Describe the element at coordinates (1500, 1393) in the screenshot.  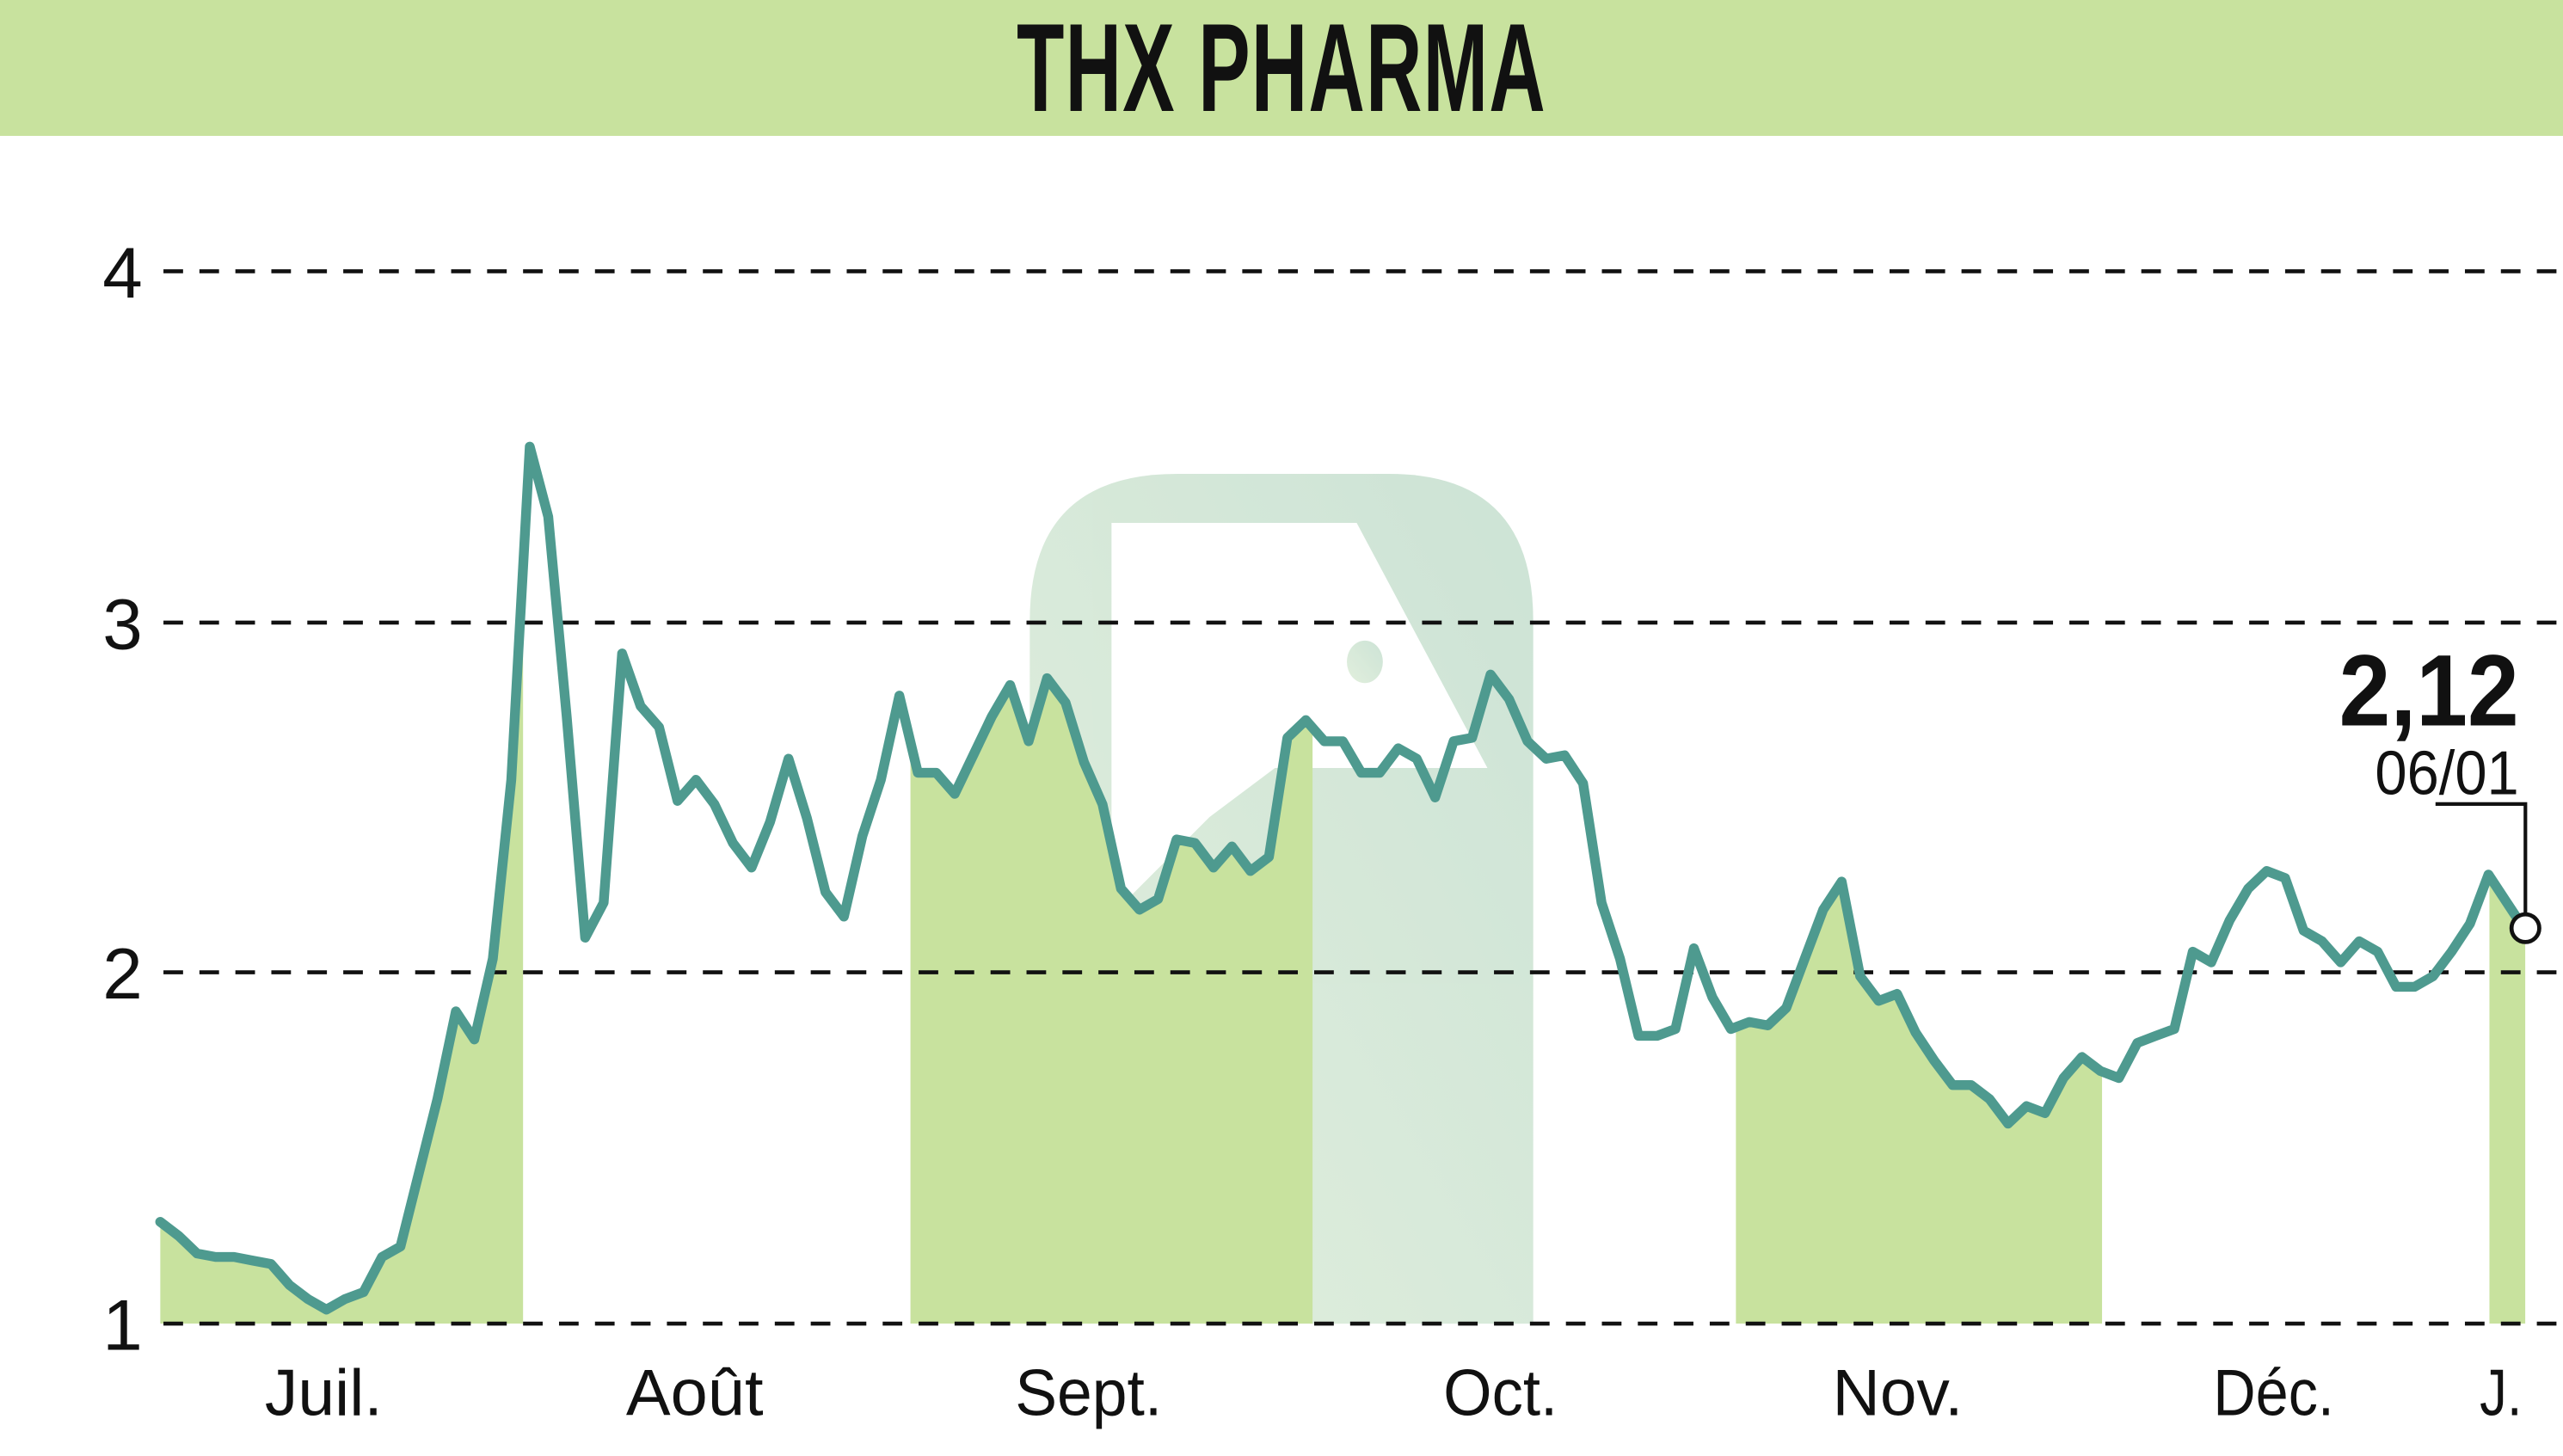
I see `x-label-oct: Oct.` at that location.